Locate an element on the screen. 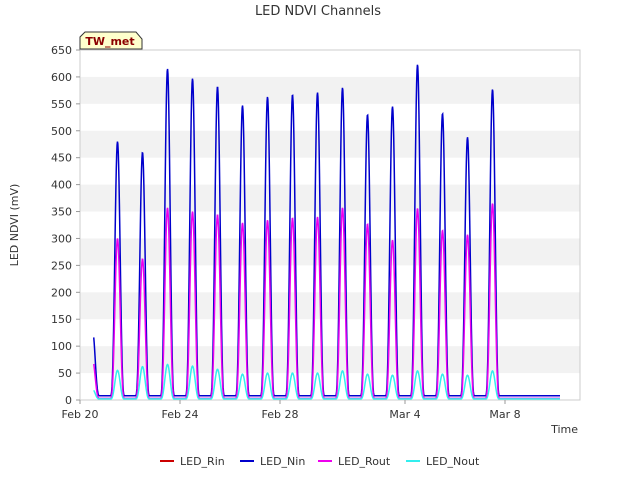 This screenshot has height=480, width=640. y-tick-label: 600 is located at coordinates (61, 77).